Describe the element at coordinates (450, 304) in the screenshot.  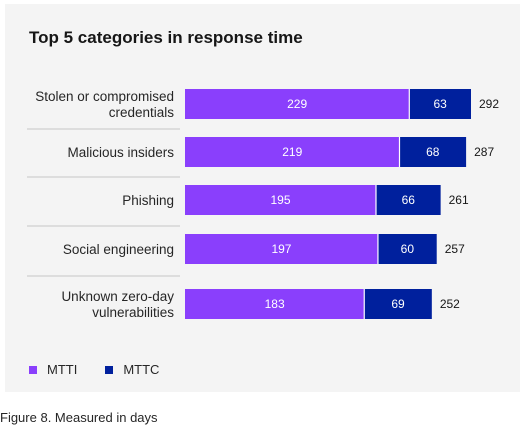
I see `bar-total-label: 252` at that location.